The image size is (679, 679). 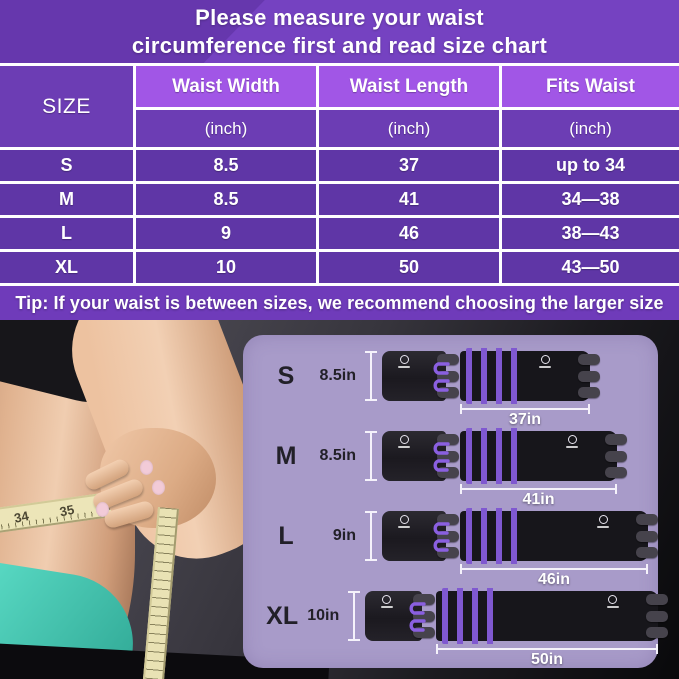 I want to click on unit-waist-width: (inch), so click(x=226, y=128).